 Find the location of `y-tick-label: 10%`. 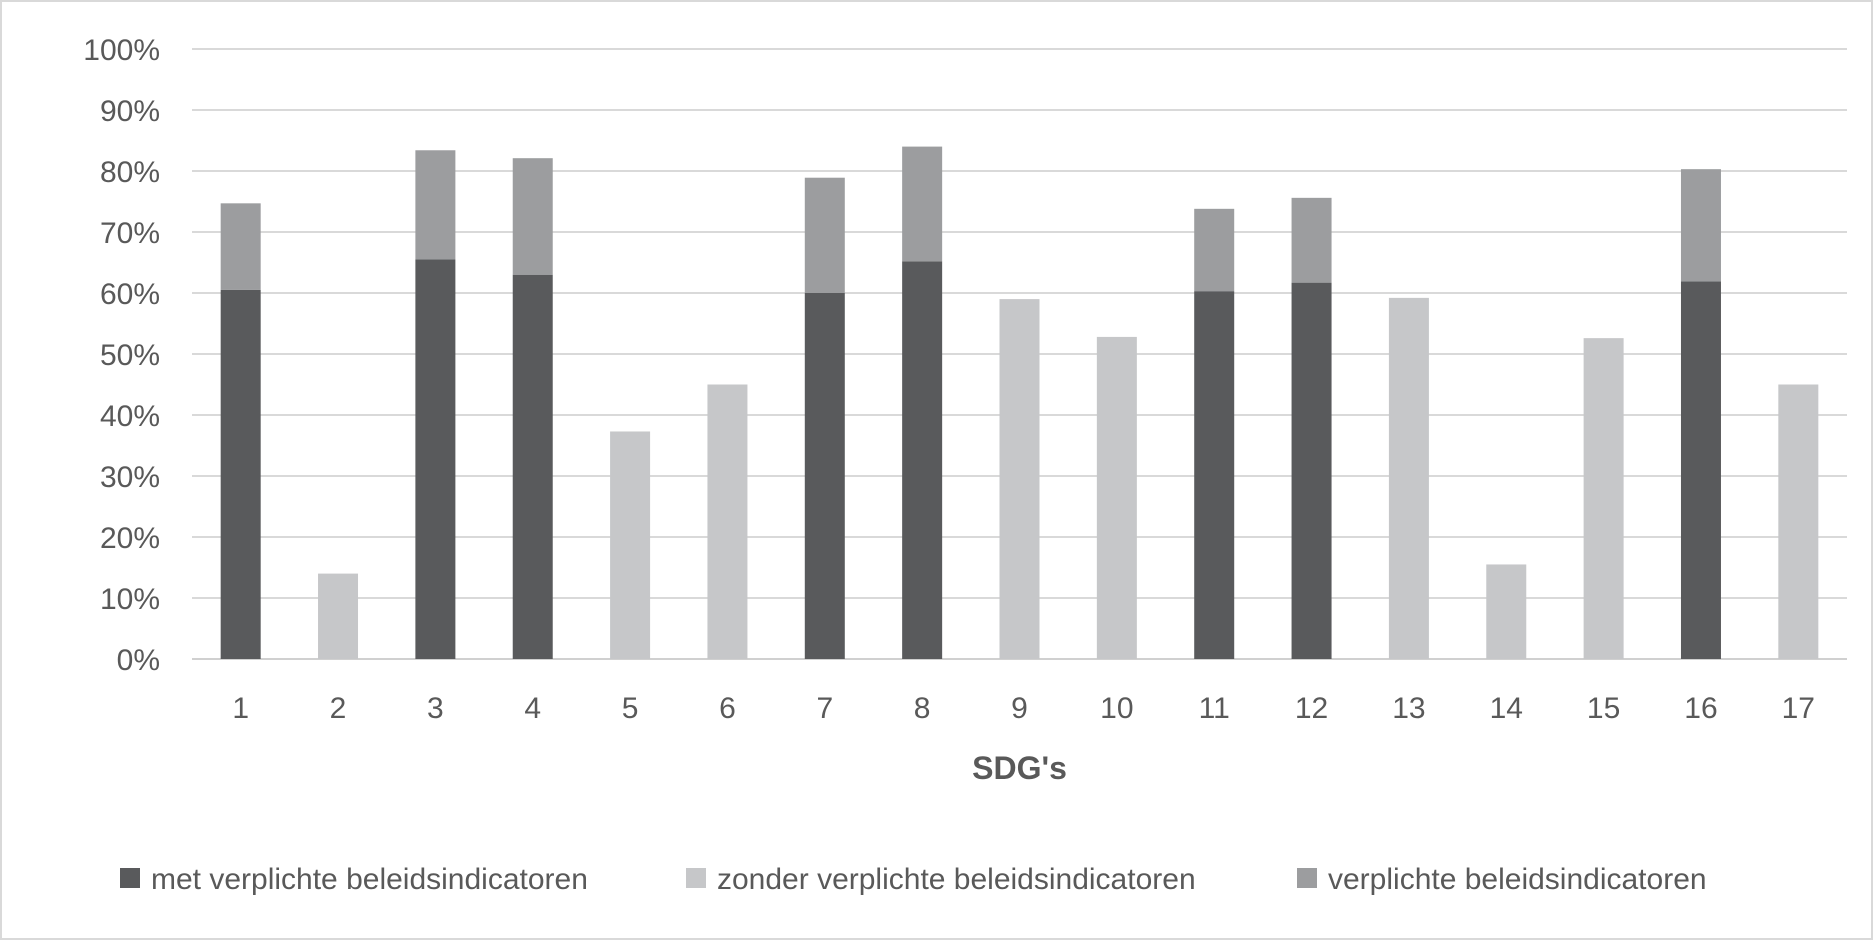

y-tick-label: 10% is located at coordinates (130, 599).